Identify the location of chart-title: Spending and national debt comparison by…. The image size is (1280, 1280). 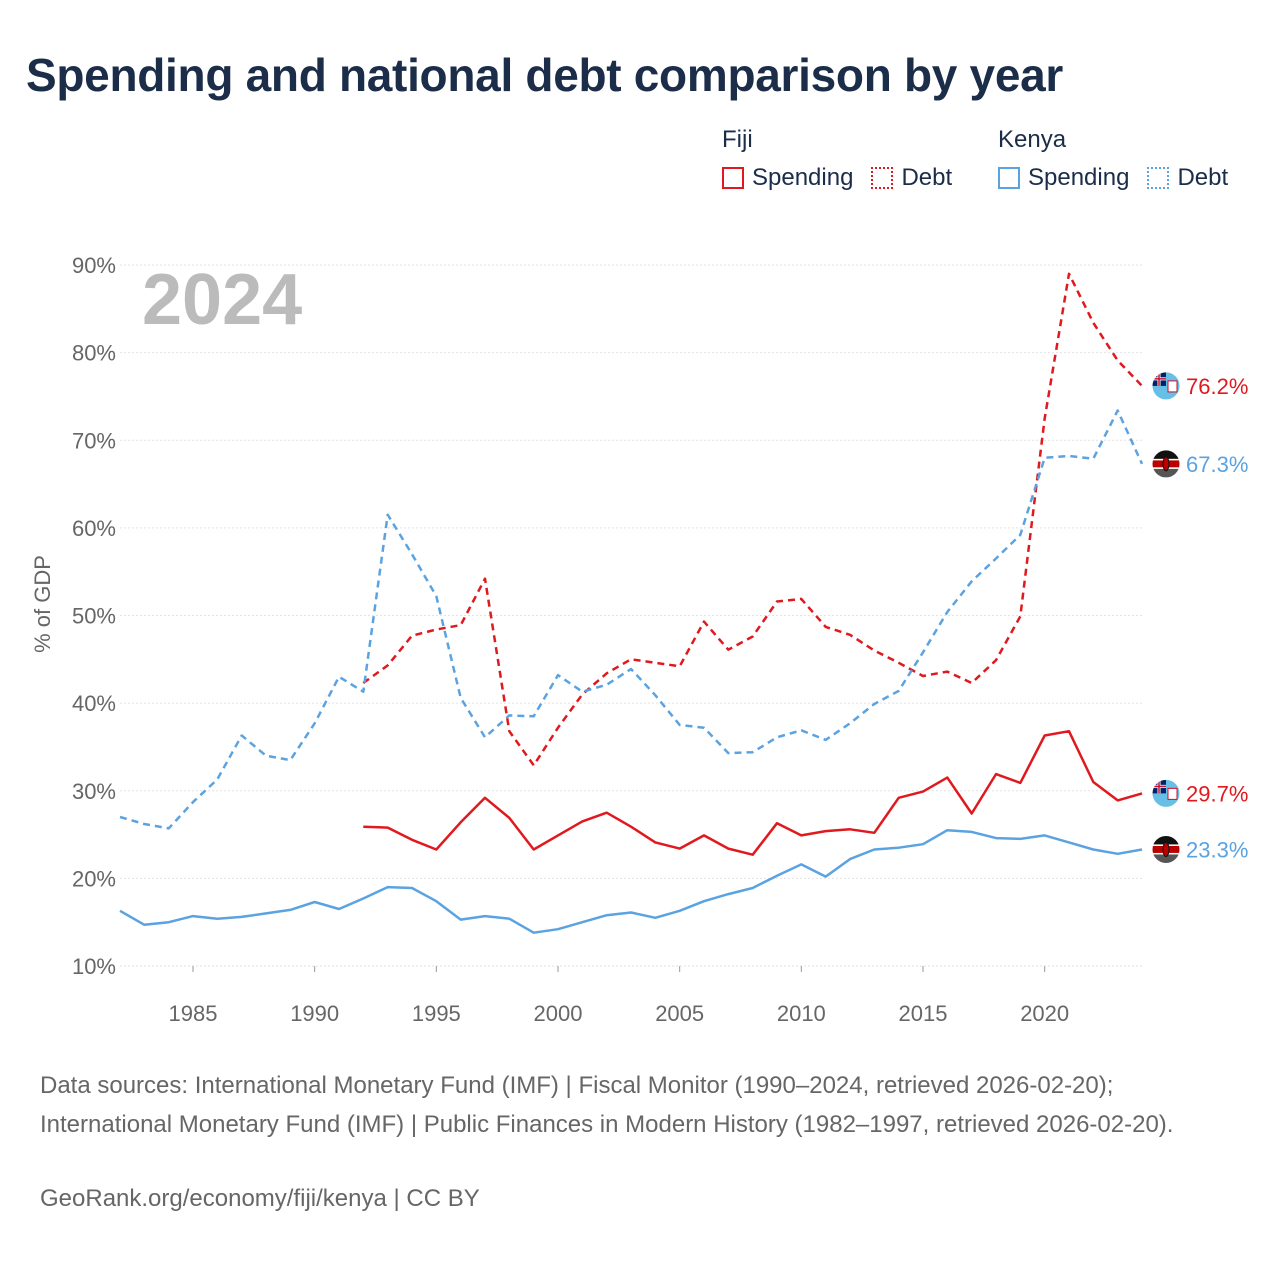
(544, 75).